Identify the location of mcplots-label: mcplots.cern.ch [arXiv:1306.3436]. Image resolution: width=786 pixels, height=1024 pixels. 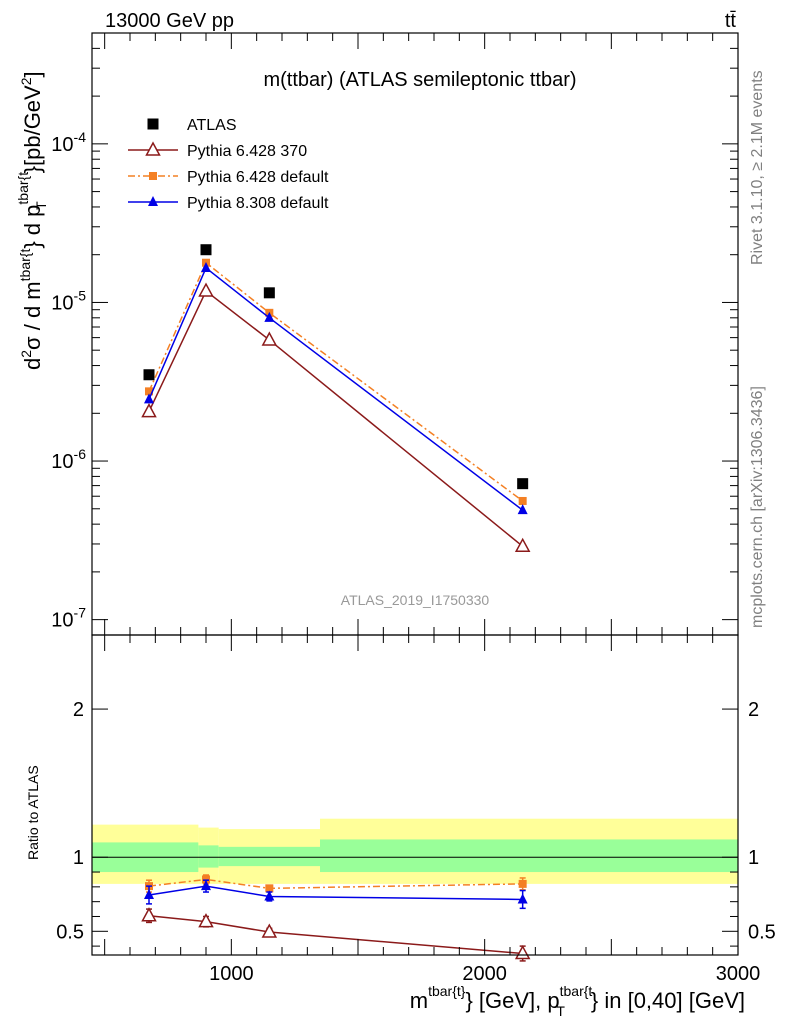
(757, 507).